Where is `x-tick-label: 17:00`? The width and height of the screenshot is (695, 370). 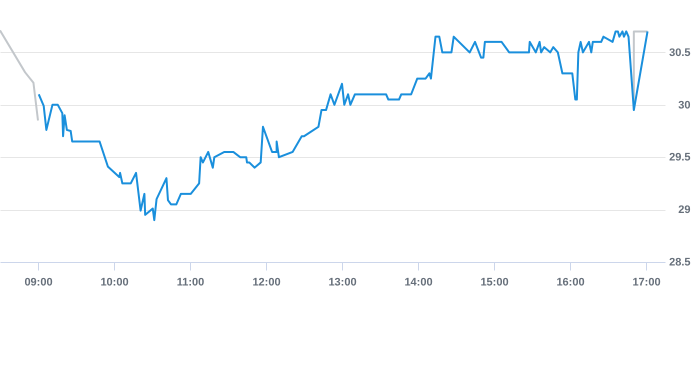 x-tick-label: 17:00 is located at coordinates (646, 282).